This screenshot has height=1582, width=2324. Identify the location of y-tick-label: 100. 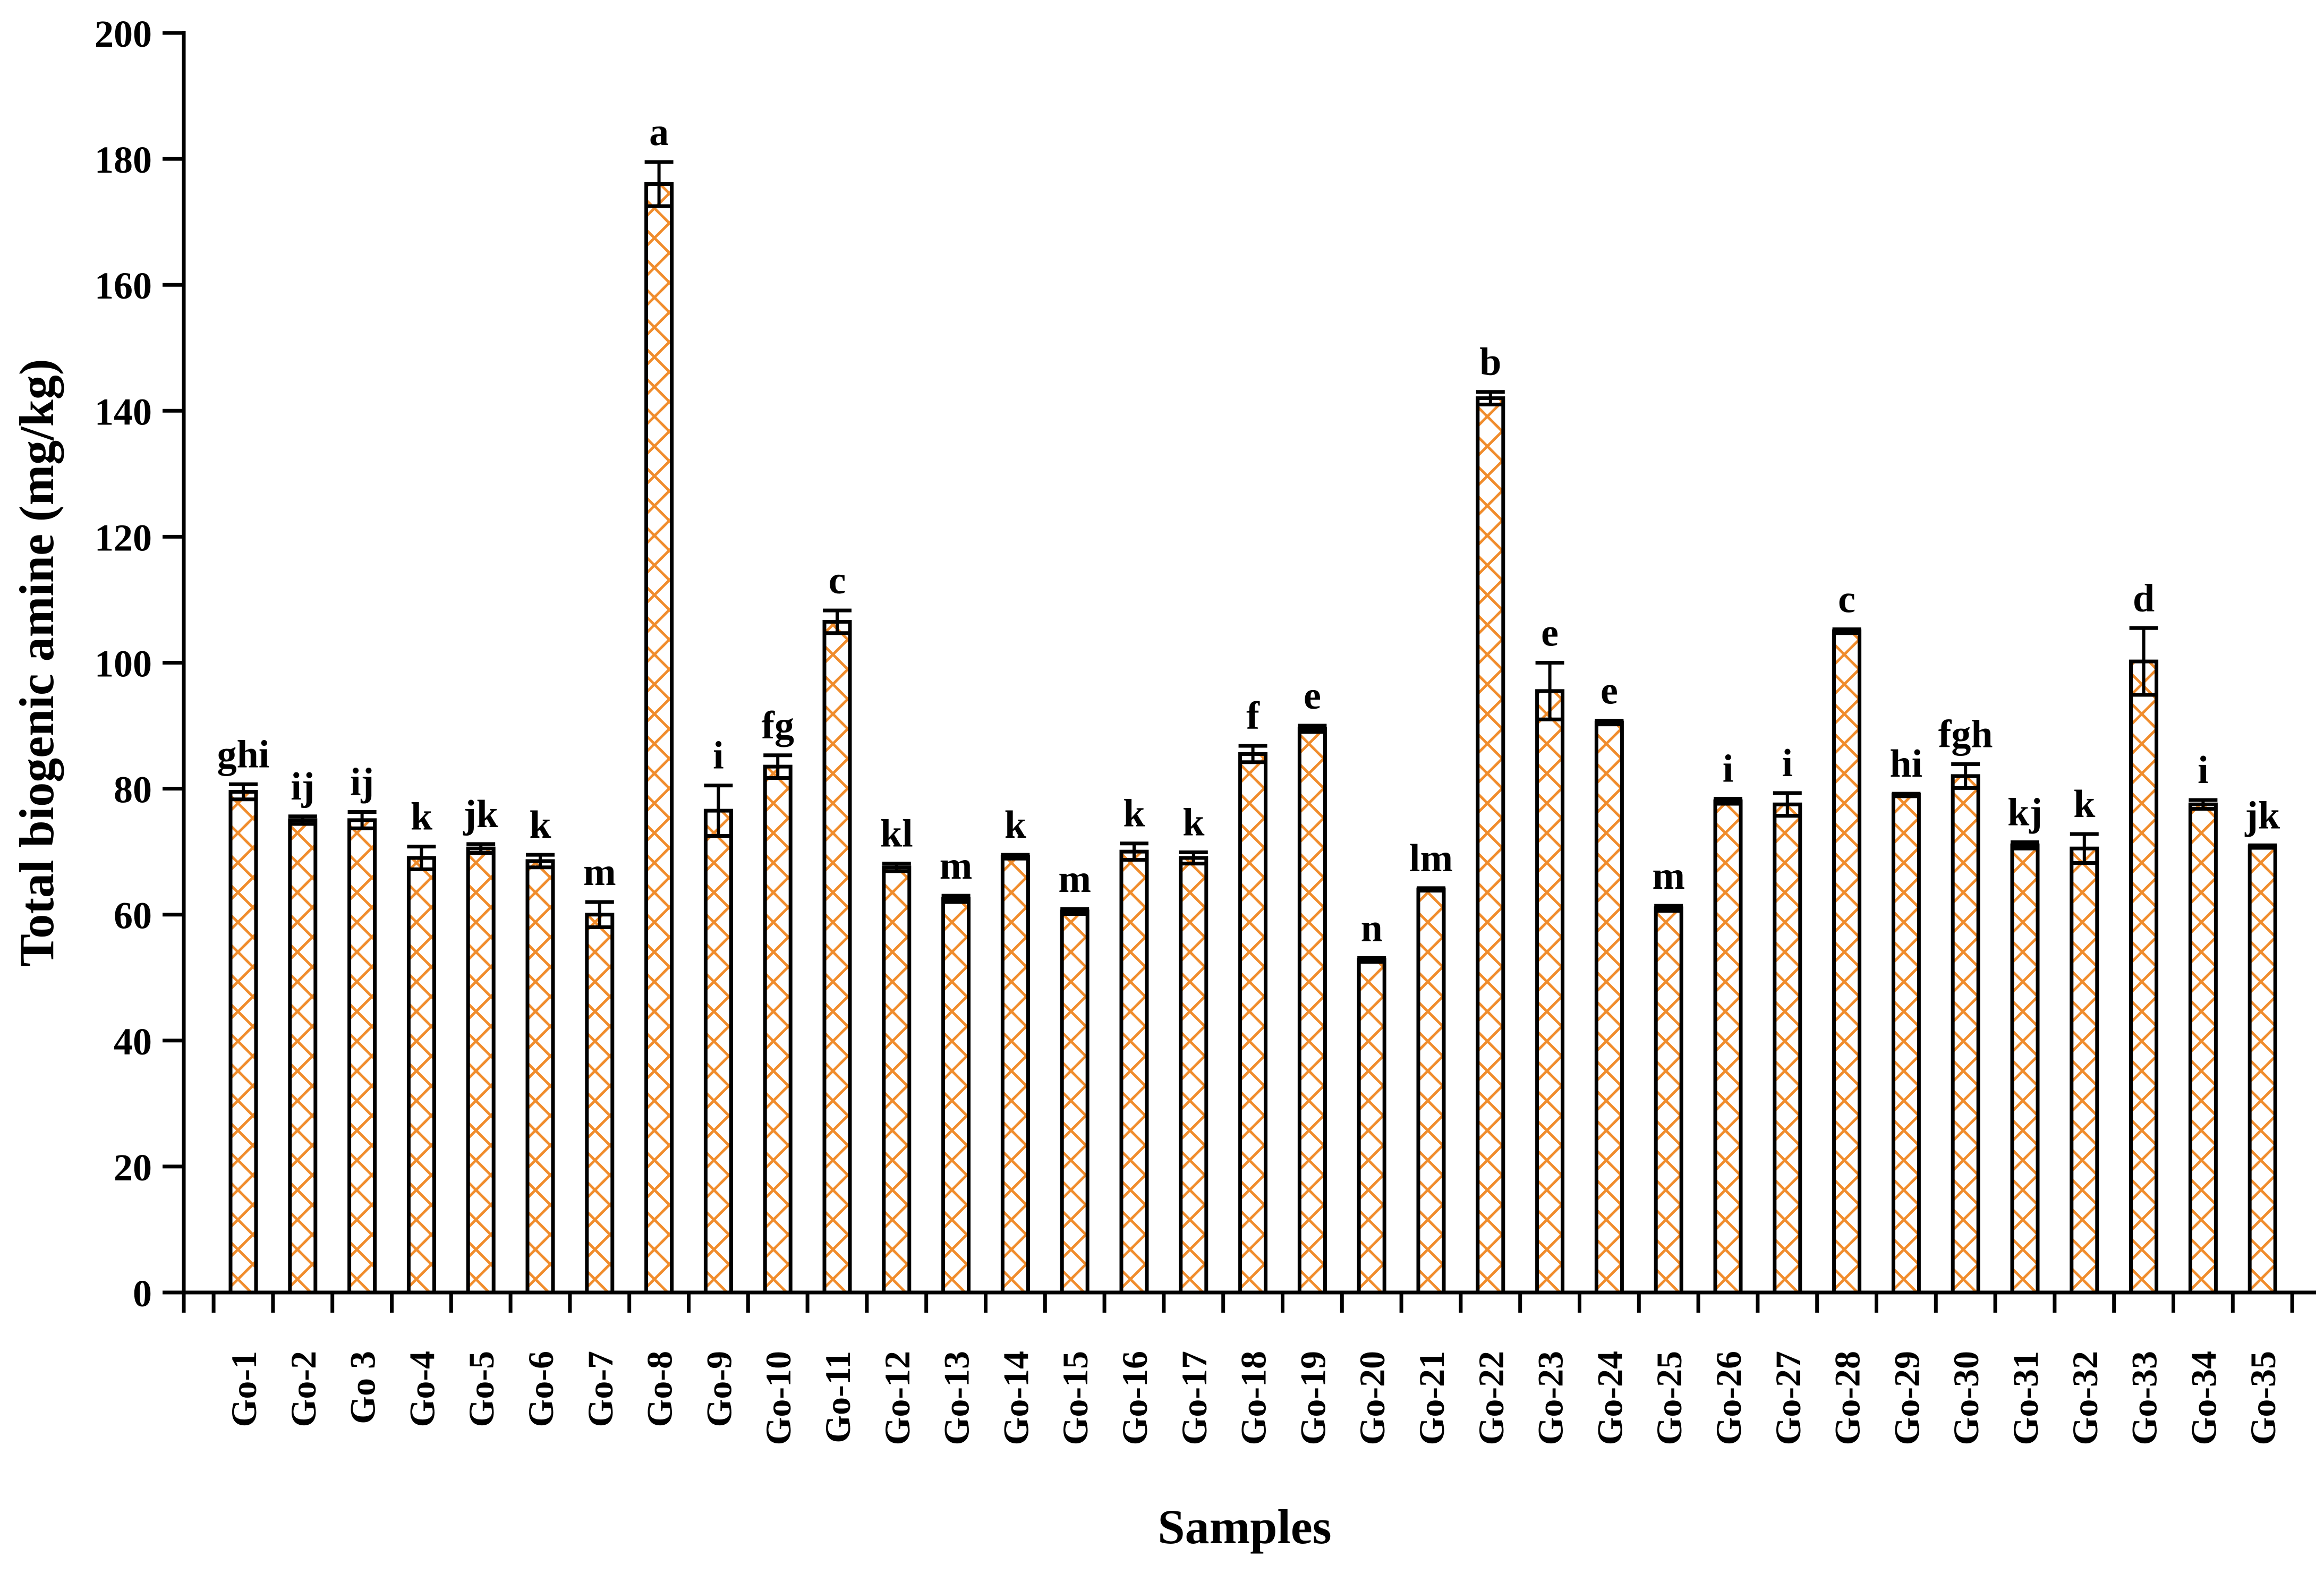
(124, 664).